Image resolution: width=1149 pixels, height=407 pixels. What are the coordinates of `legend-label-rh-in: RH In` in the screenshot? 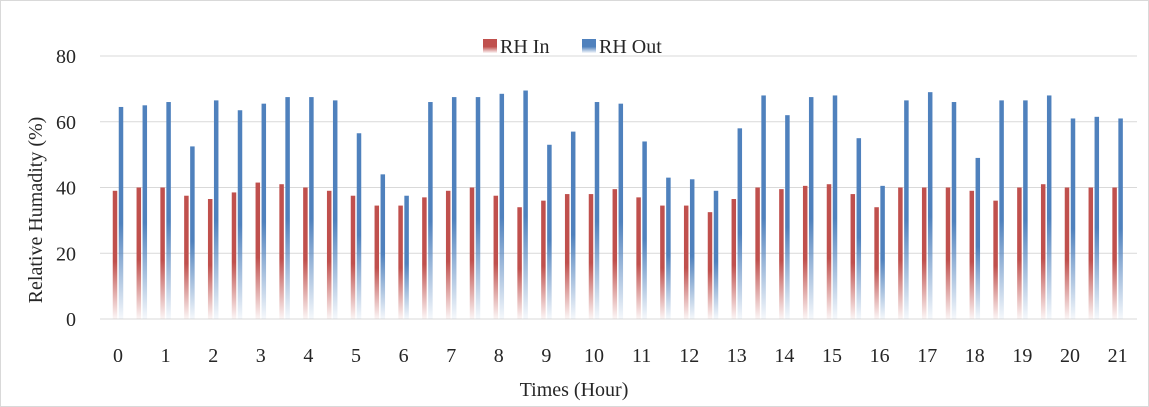 It's located at (524, 47).